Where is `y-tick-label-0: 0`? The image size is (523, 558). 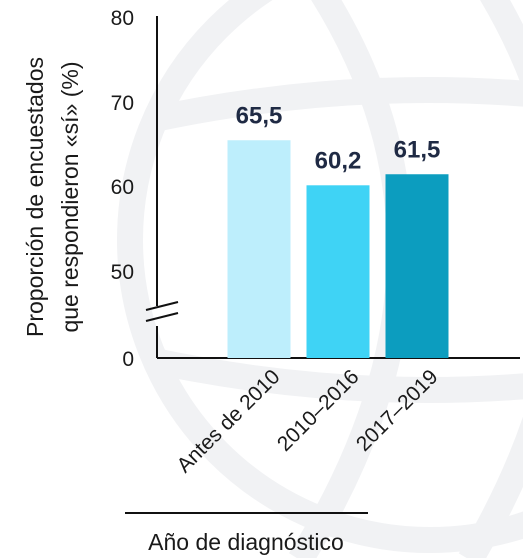 y-tick-label-0: 0 is located at coordinates (128, 359).